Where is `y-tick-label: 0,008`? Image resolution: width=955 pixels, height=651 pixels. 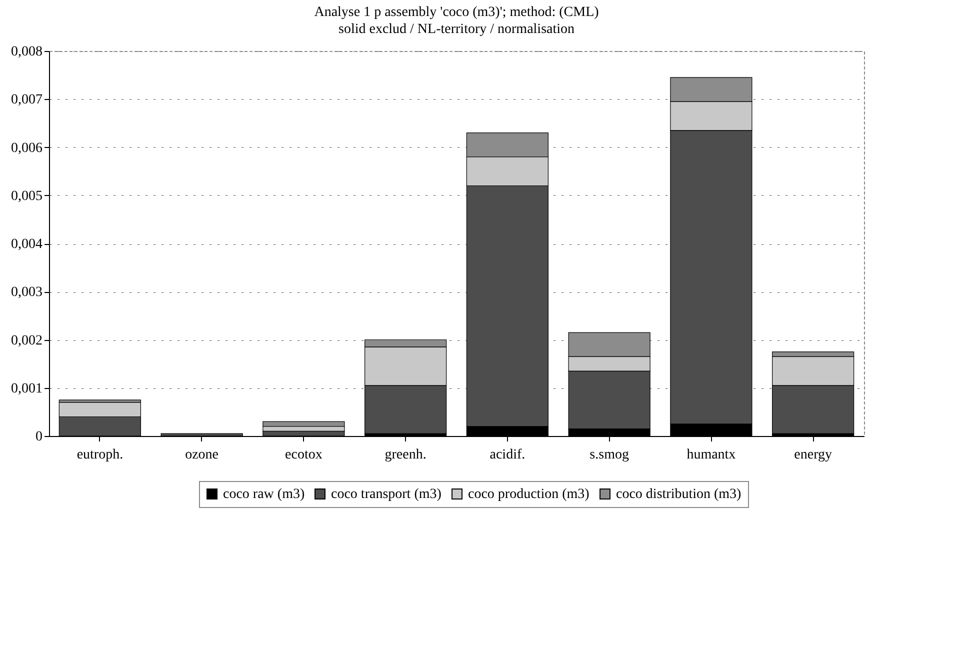 y-tick-label: 0,008 is located at coordinates (26, 52).